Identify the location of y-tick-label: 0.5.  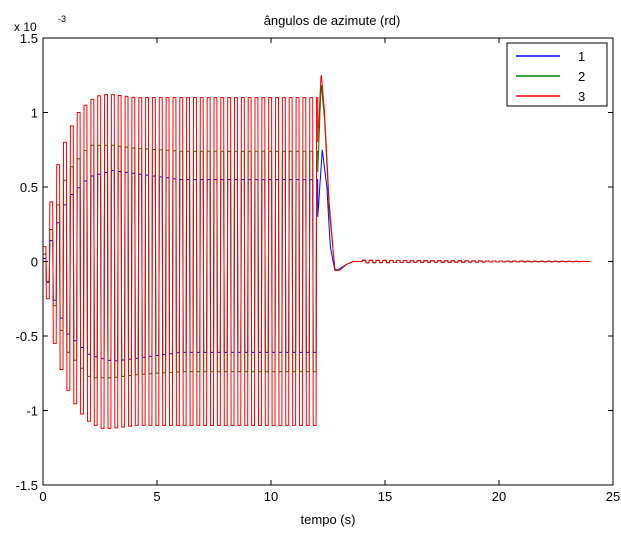
(29, 187).